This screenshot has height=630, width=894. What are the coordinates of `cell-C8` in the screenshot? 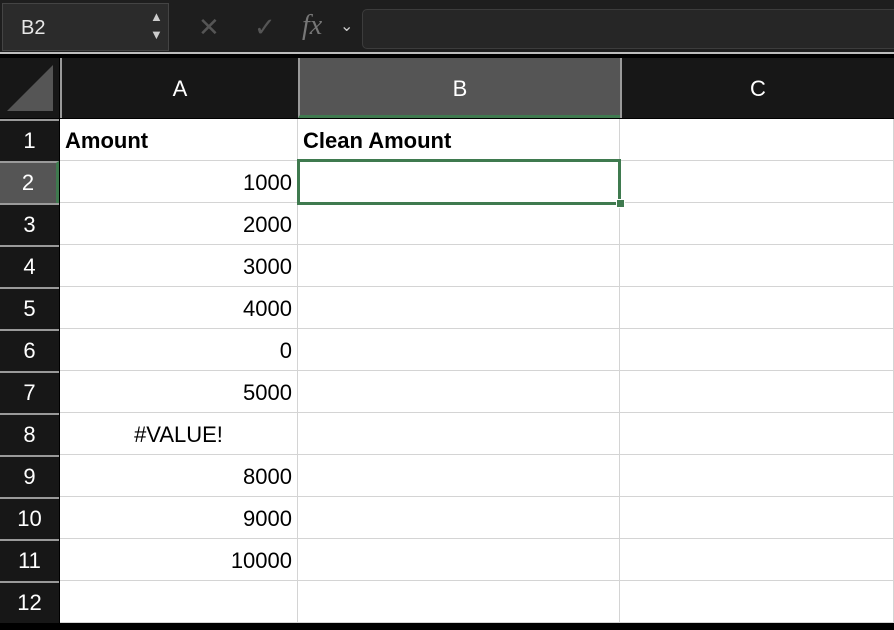 It's located at (757, 434).